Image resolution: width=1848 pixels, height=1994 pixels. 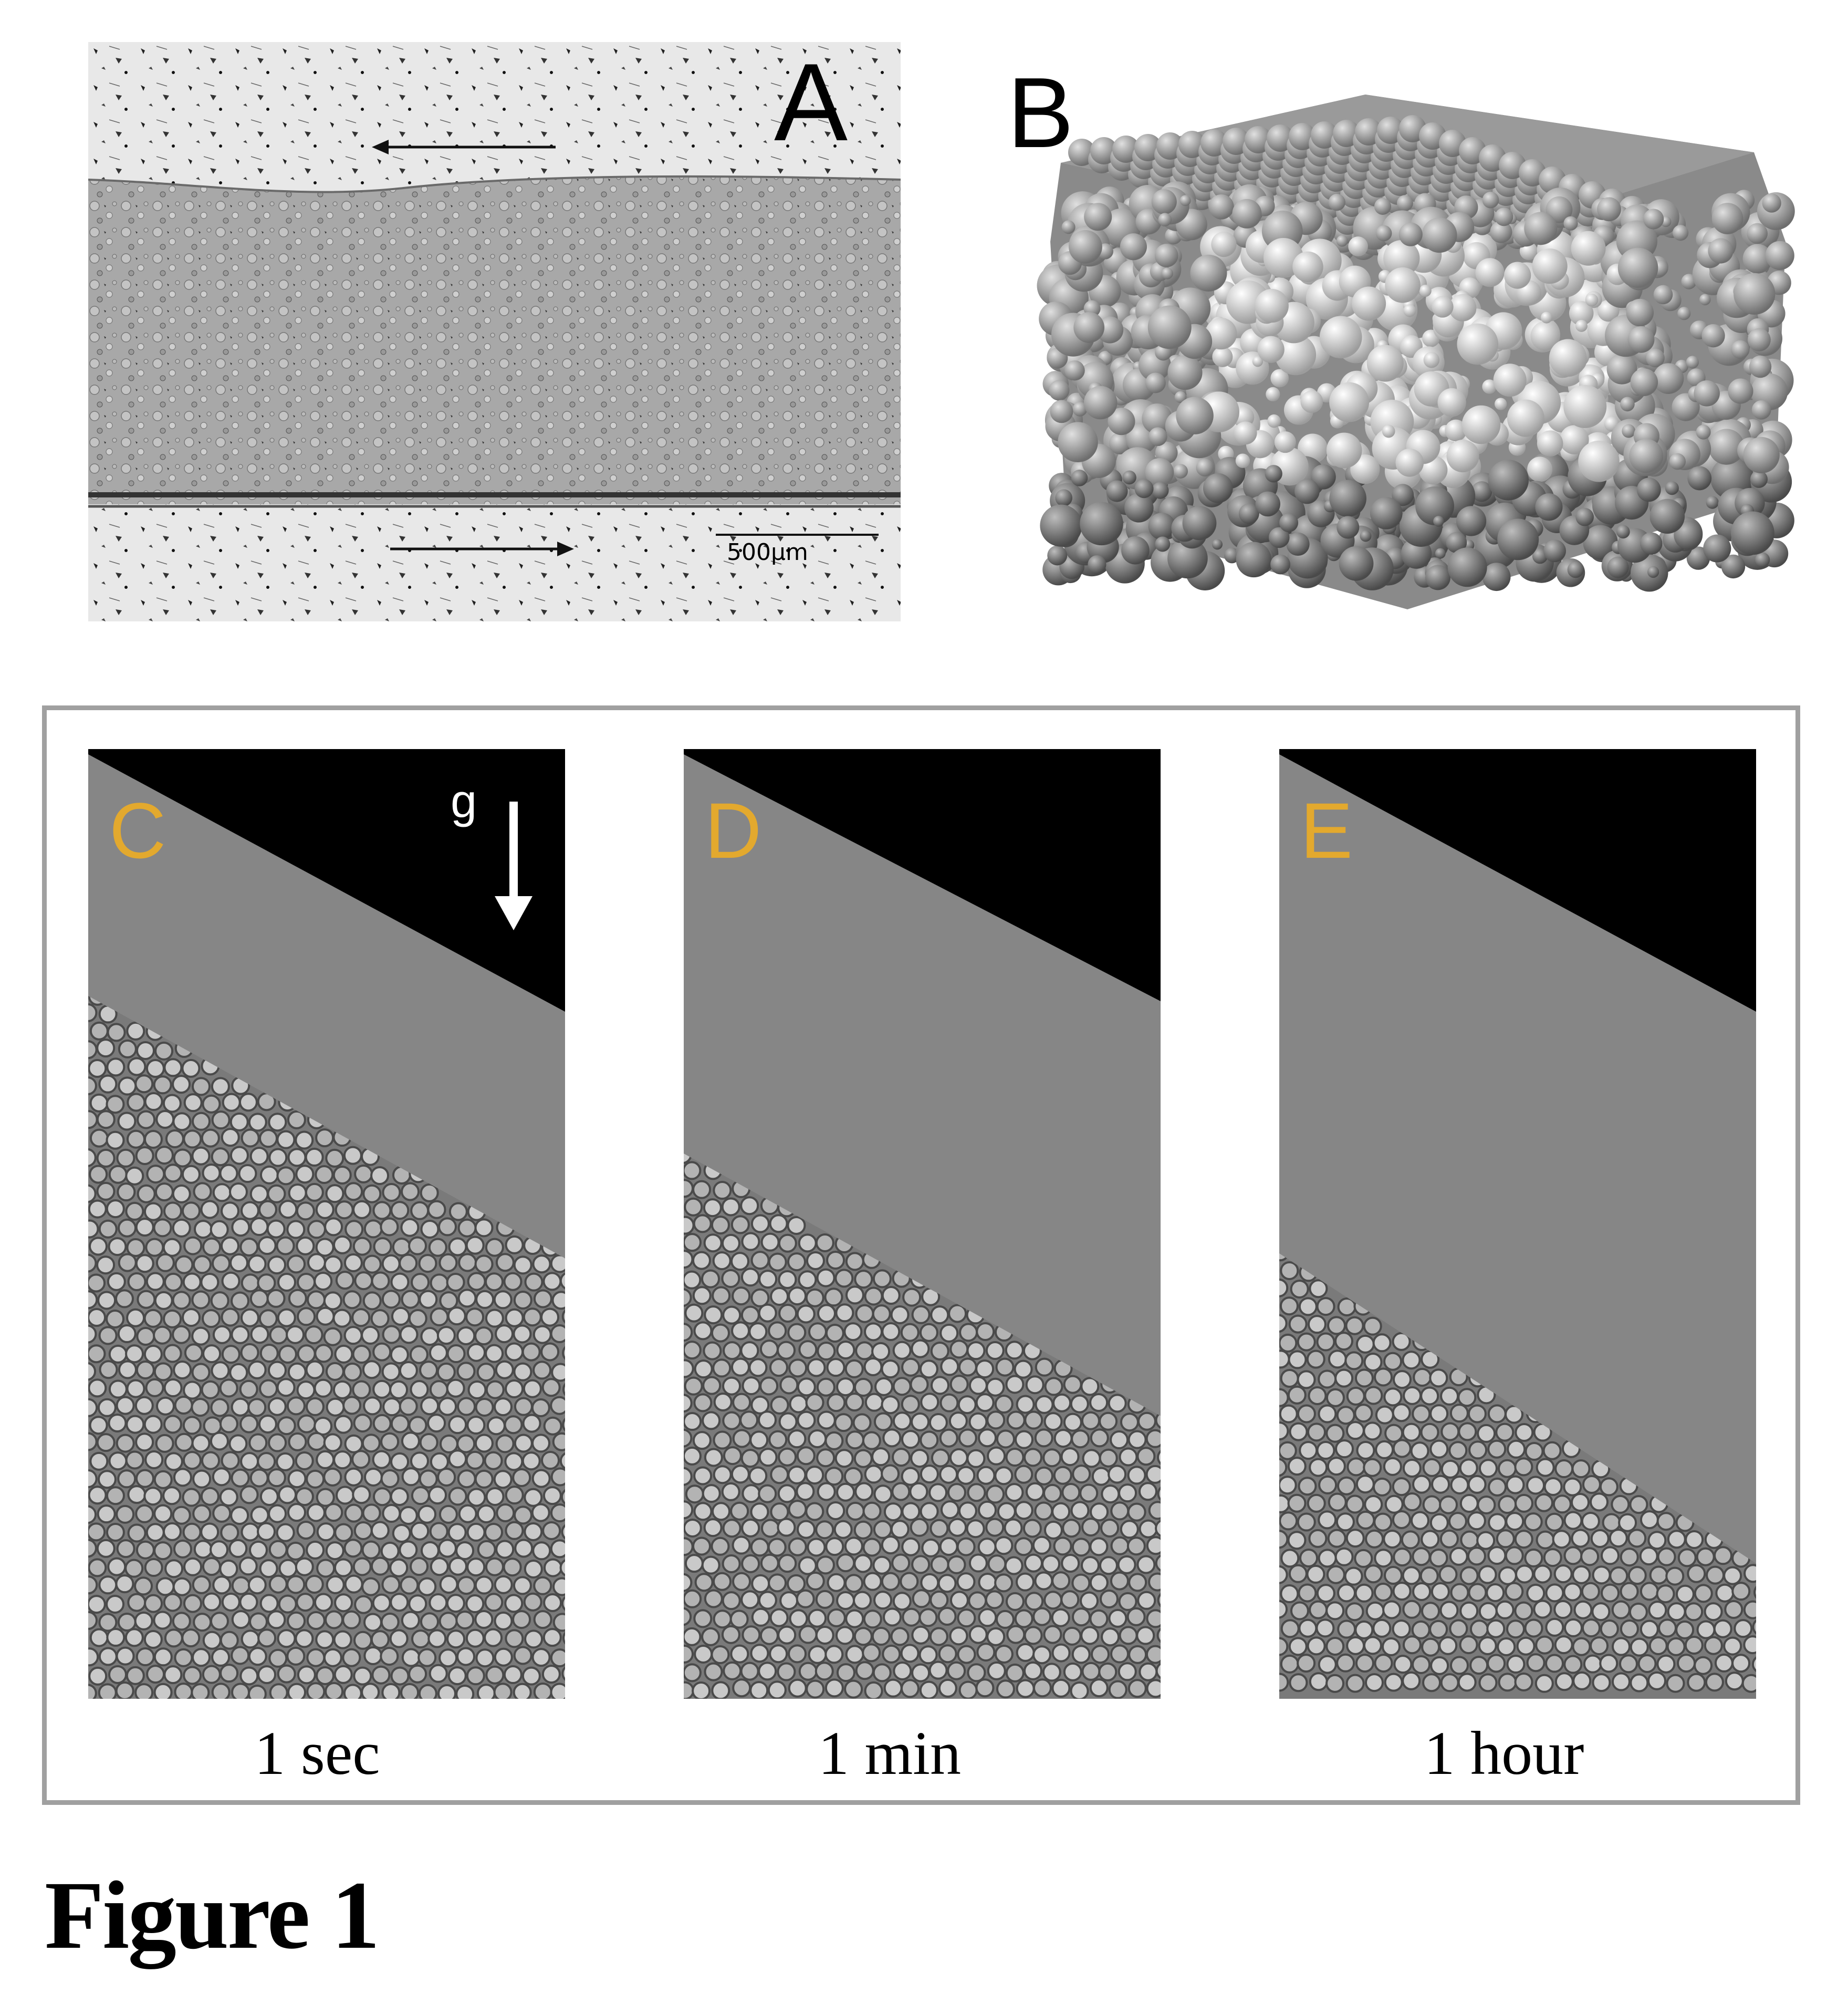 I want to click on panel-letter-a: A, so click(x=811, y=103).